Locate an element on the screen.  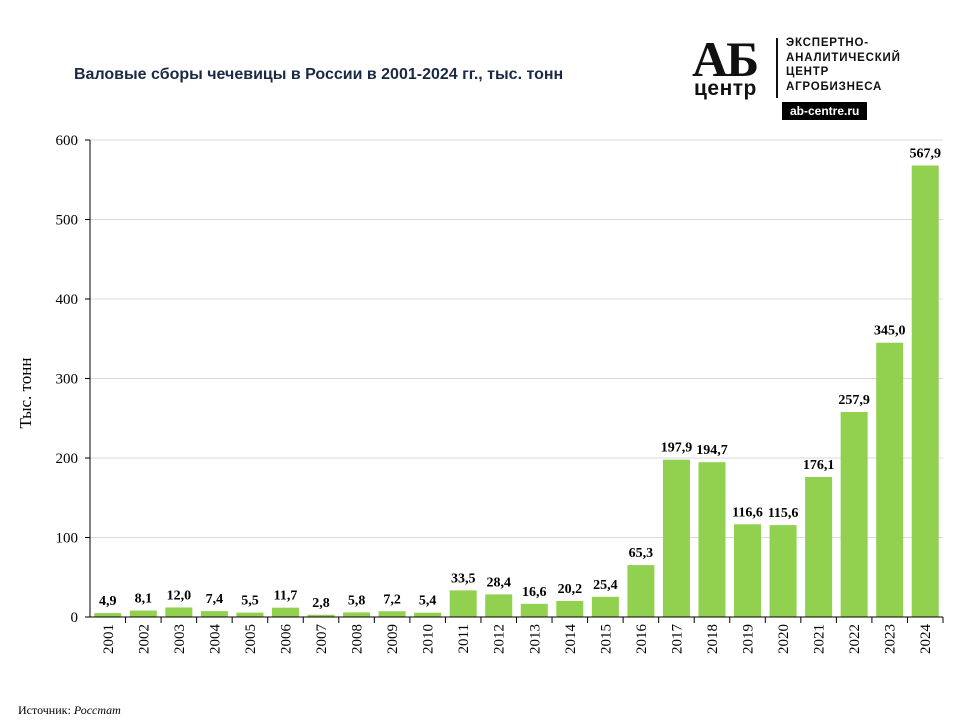
data-label: 2,8 is located at coordinates (321, 603).